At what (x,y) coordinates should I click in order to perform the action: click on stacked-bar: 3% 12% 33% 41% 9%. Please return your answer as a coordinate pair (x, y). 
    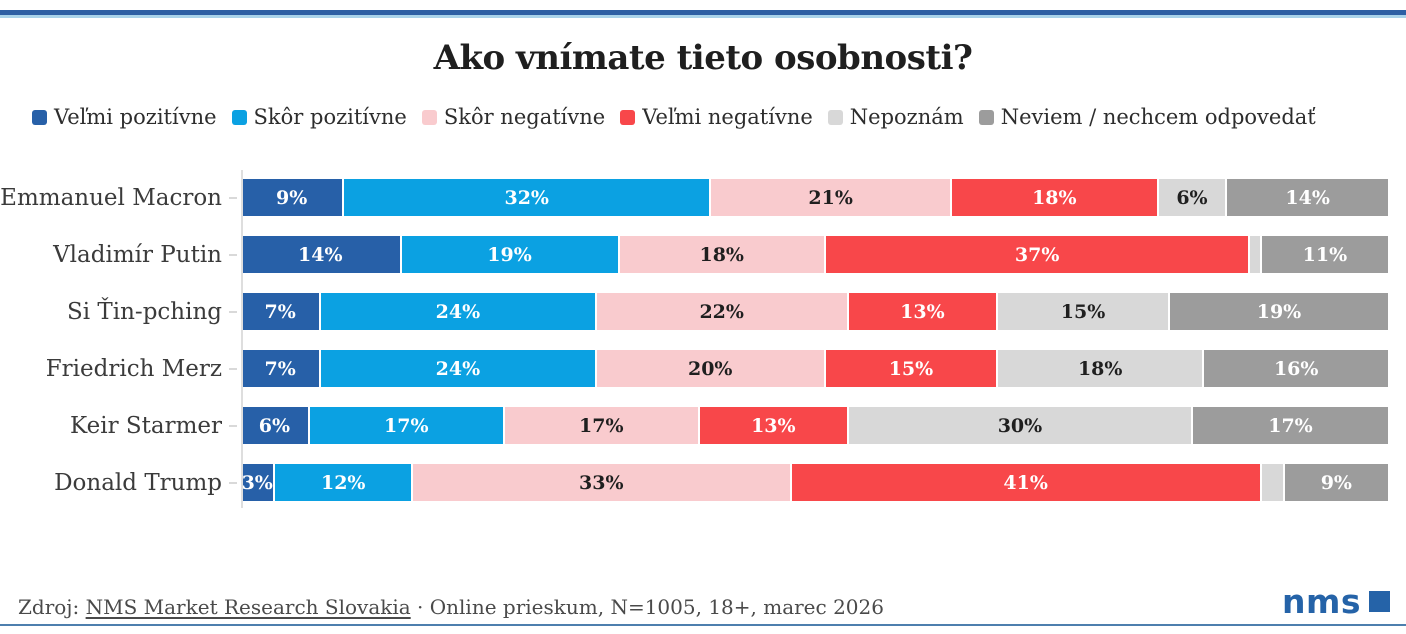
    Looking at the image, I should click on (814, 482).